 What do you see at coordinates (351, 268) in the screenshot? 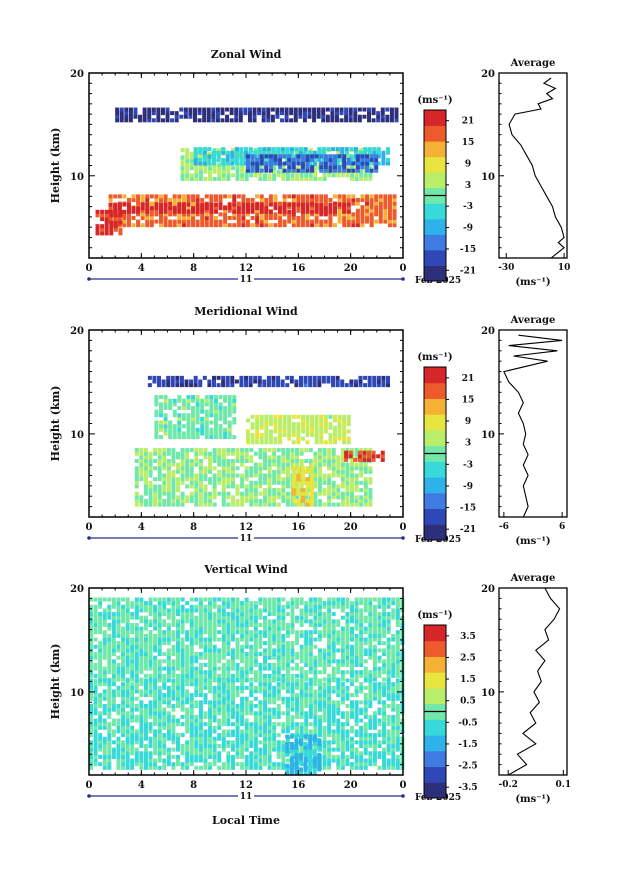
I see `x-tick-label: 20` at bounding box center [351, 268].